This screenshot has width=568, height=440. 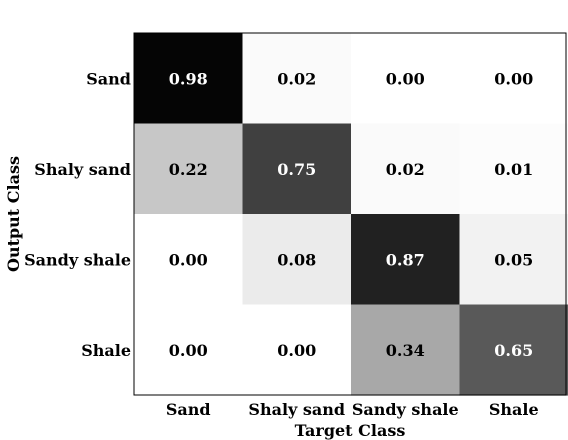 I want to click on cell-value-label-r2-c0: 0.00, so click(x=188, y=259).